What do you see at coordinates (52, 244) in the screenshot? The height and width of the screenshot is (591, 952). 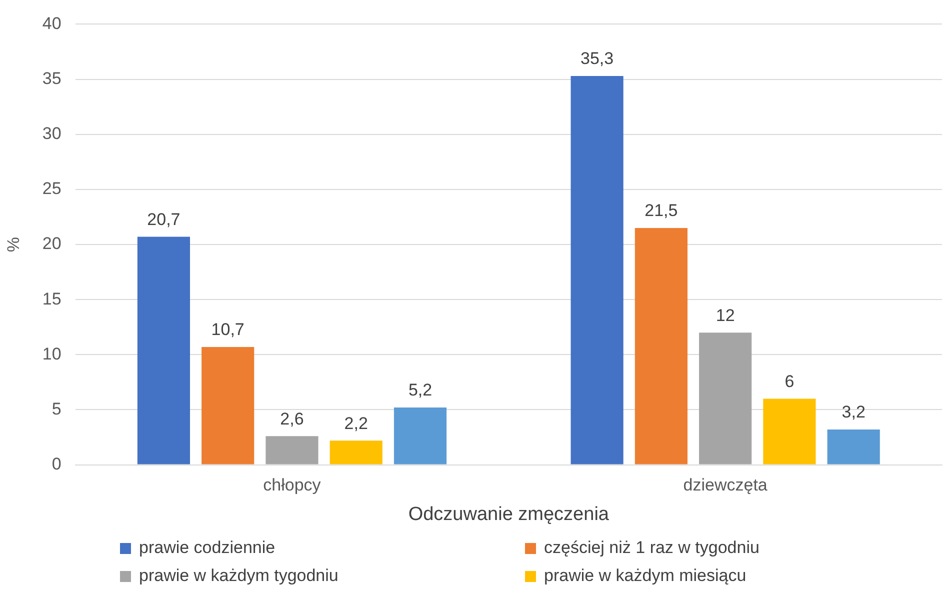 I see `y-tick-label: 20` at bounding box center [52, 244].